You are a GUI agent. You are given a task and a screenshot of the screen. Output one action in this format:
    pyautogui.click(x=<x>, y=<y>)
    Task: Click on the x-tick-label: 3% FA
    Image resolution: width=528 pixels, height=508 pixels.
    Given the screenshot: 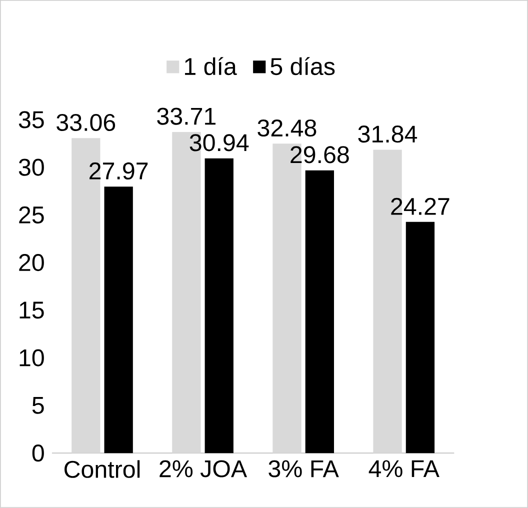 What is the action you would take?
    pyautogui.click(x=303, y=469)
    